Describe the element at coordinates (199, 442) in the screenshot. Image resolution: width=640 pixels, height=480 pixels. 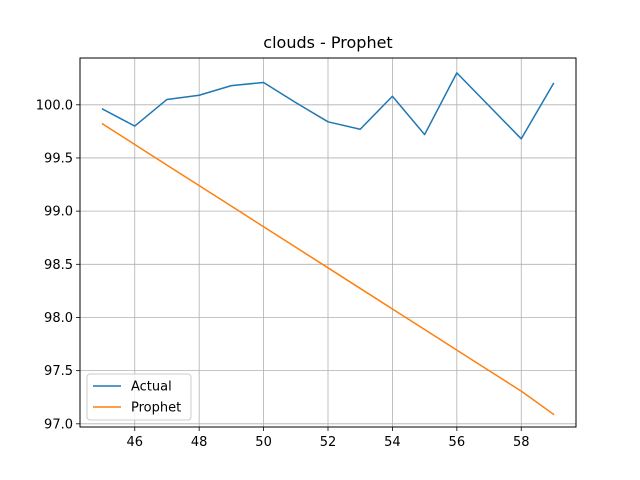
I see `x-tick-label: 48` at that location.